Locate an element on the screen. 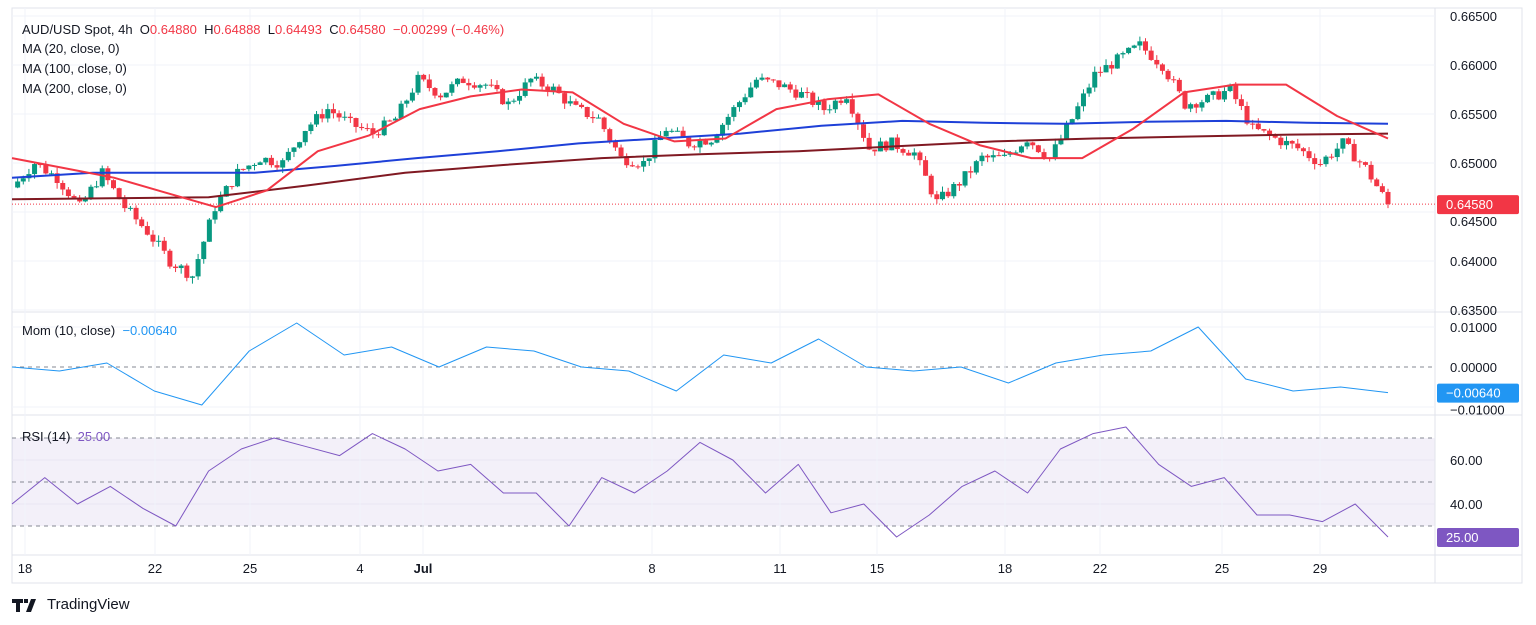 The width and height of the screenshot is (1536, 625). ma100-legend: MA (100, close, 0) is located at coordinates (74, 68).